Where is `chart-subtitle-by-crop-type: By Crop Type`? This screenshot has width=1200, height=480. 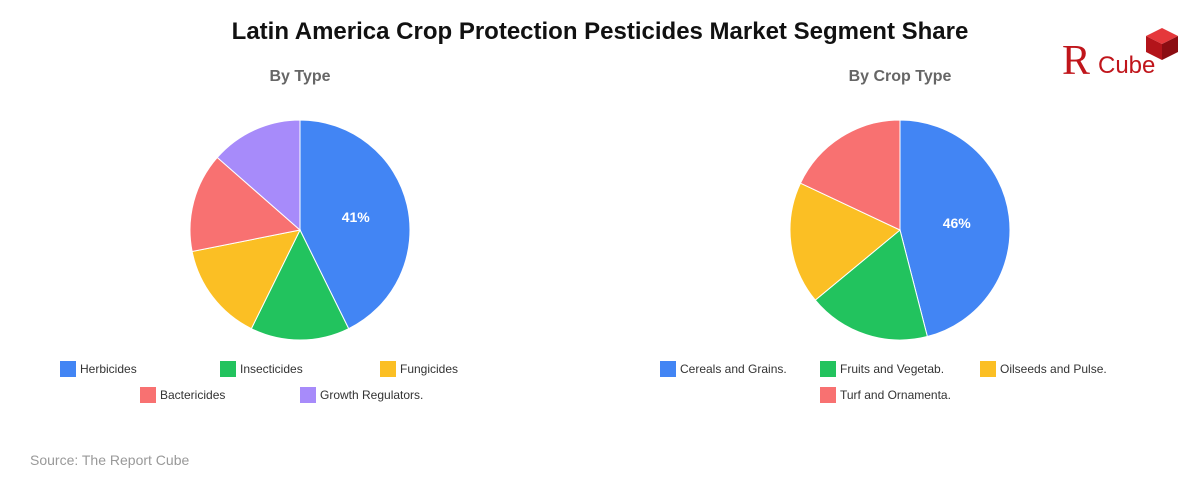 chart-subtitle-by-crop-type: By Crop Type is located at coordinates (900, 76).